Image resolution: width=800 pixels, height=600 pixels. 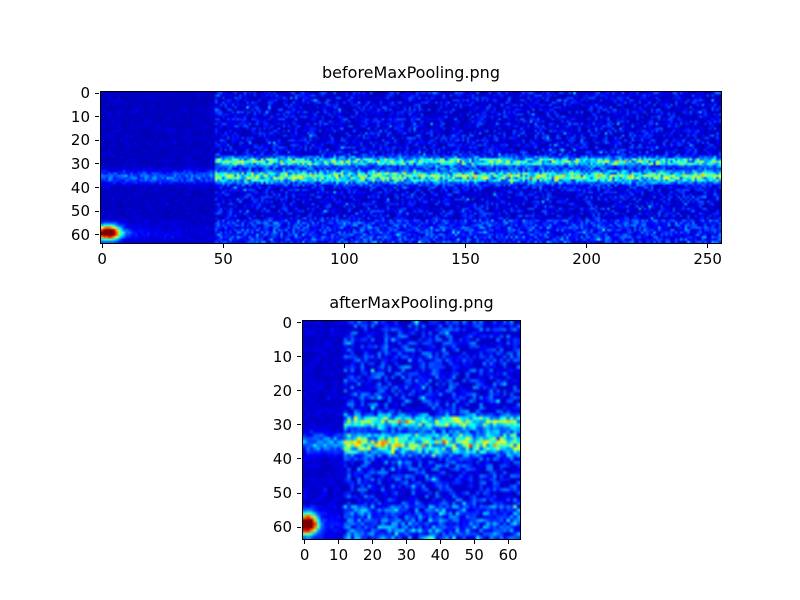 I want to click on x-tick-label: 60, so click(x=508, y=555).